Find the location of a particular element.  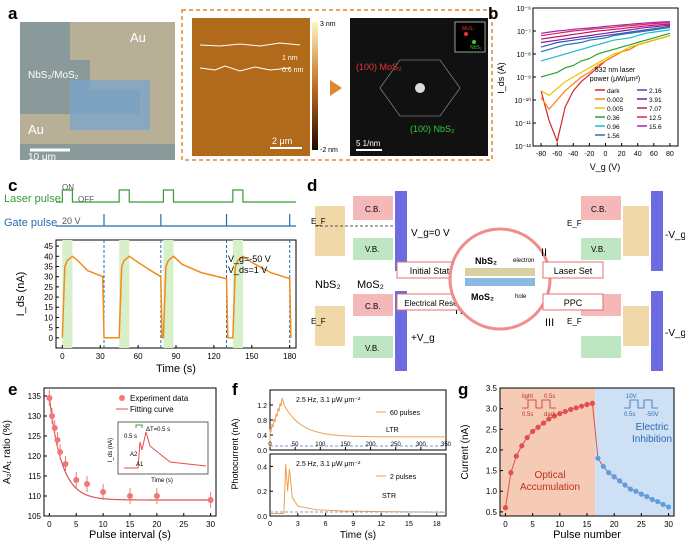

y-tick-label-e: 135 is located at coordinates (35, 396).